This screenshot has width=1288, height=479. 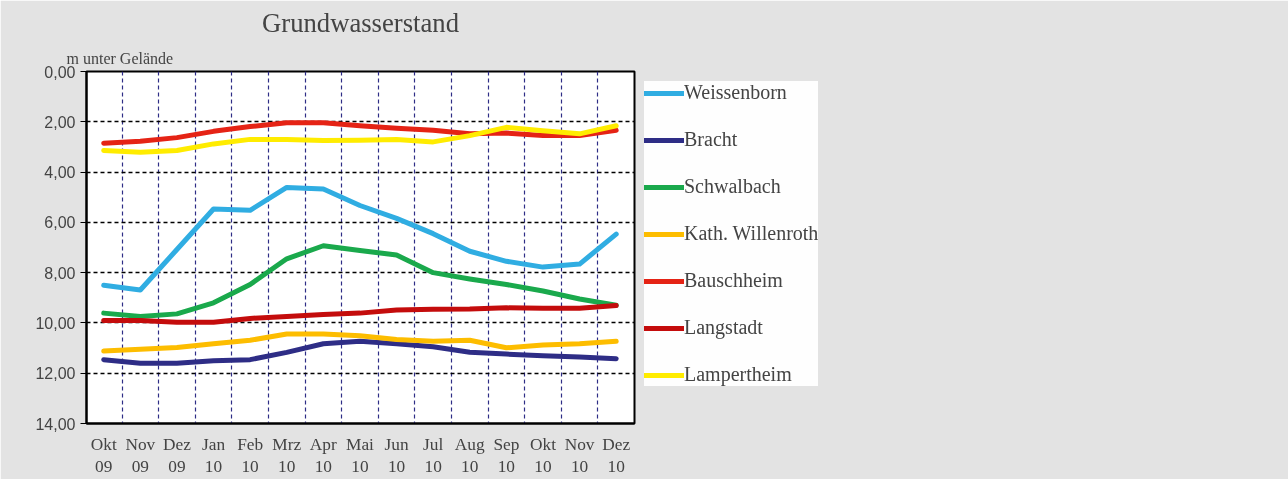 What do you see at coordinates (103, 455) in the screenshot?
I see `x-tick-label: Okt 09` at bounding box center [103, 455].